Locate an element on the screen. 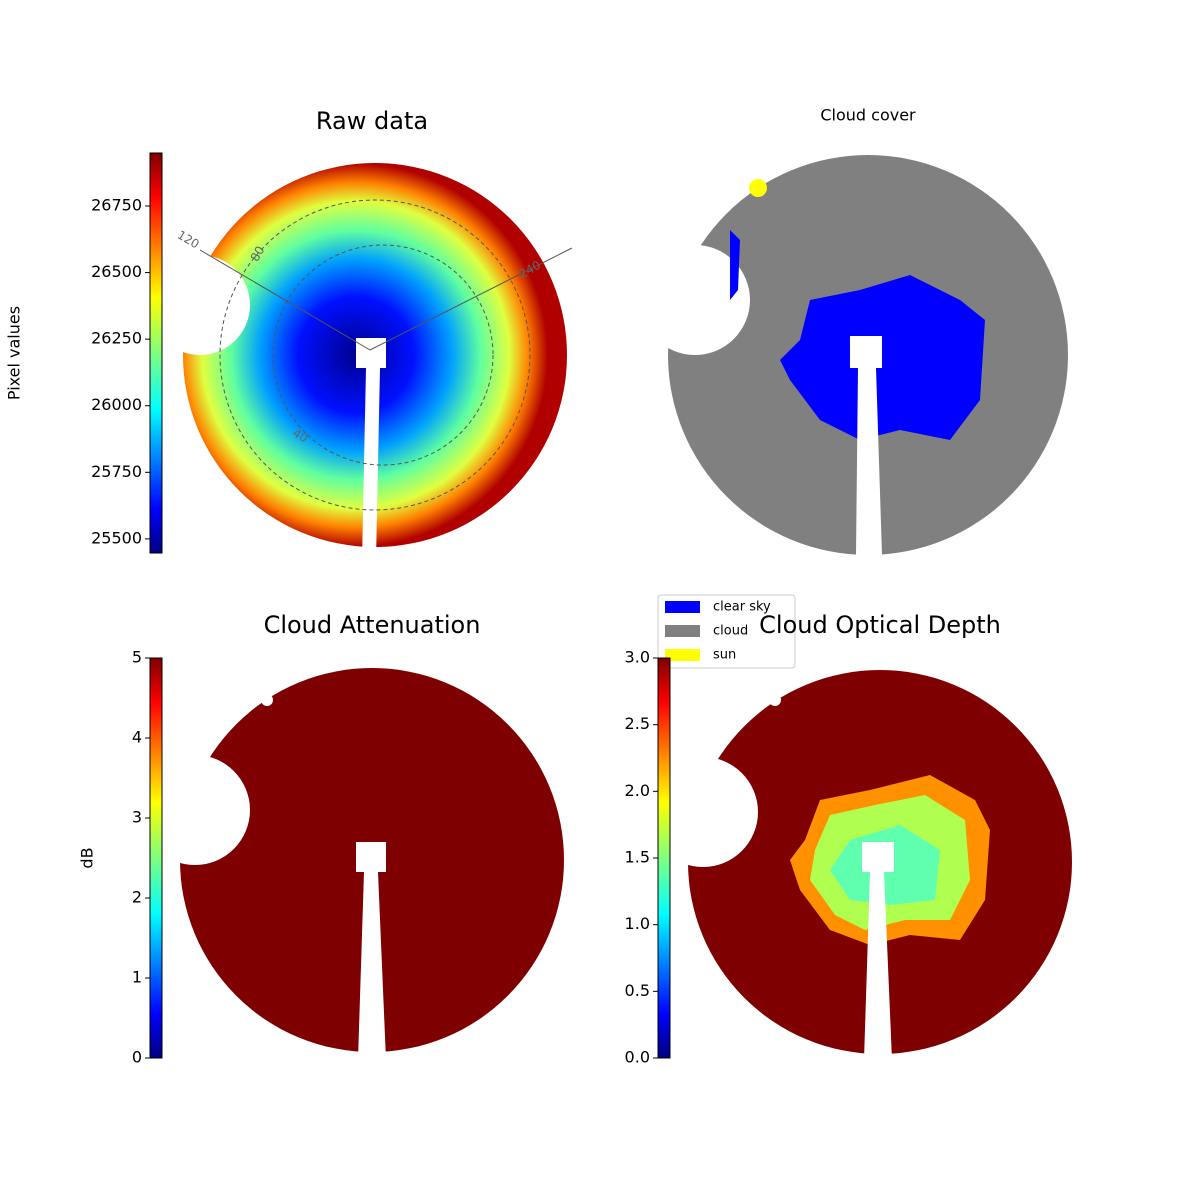  colorbar-tick-label: 4 is located at coordinates (137, 737).